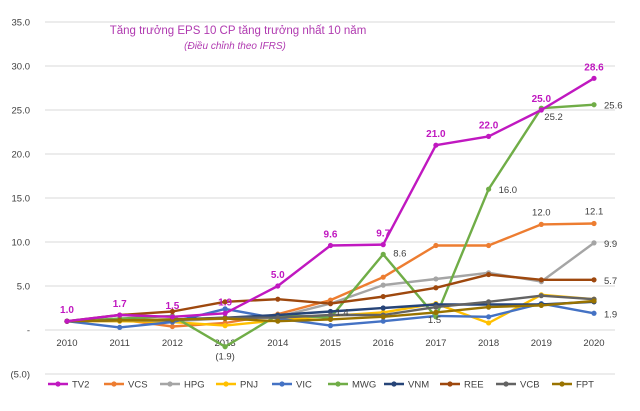  I want to click on legend-item-vic: VIC, so click(292, 385).